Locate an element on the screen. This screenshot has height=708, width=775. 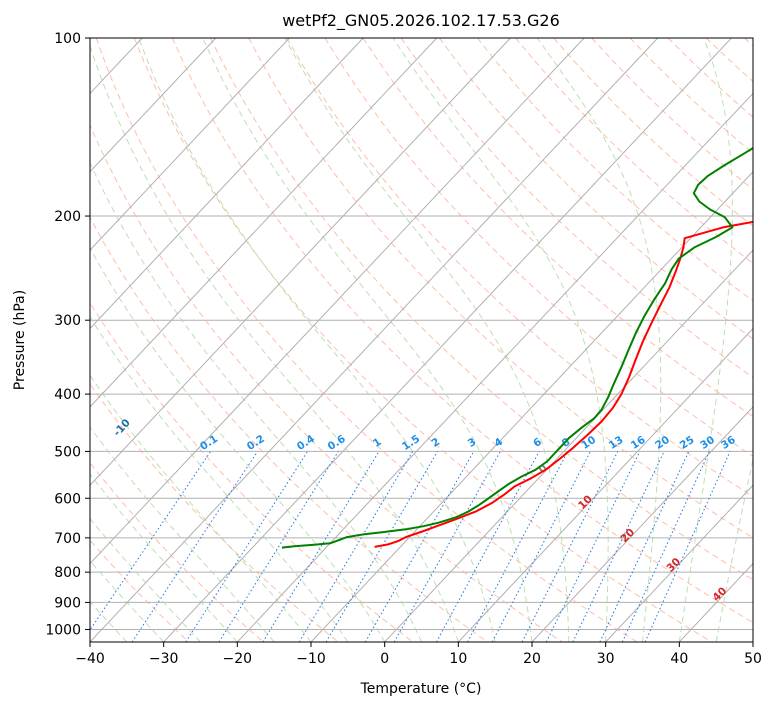
x-tick-label: 10 is located at coordinates (458, 659).